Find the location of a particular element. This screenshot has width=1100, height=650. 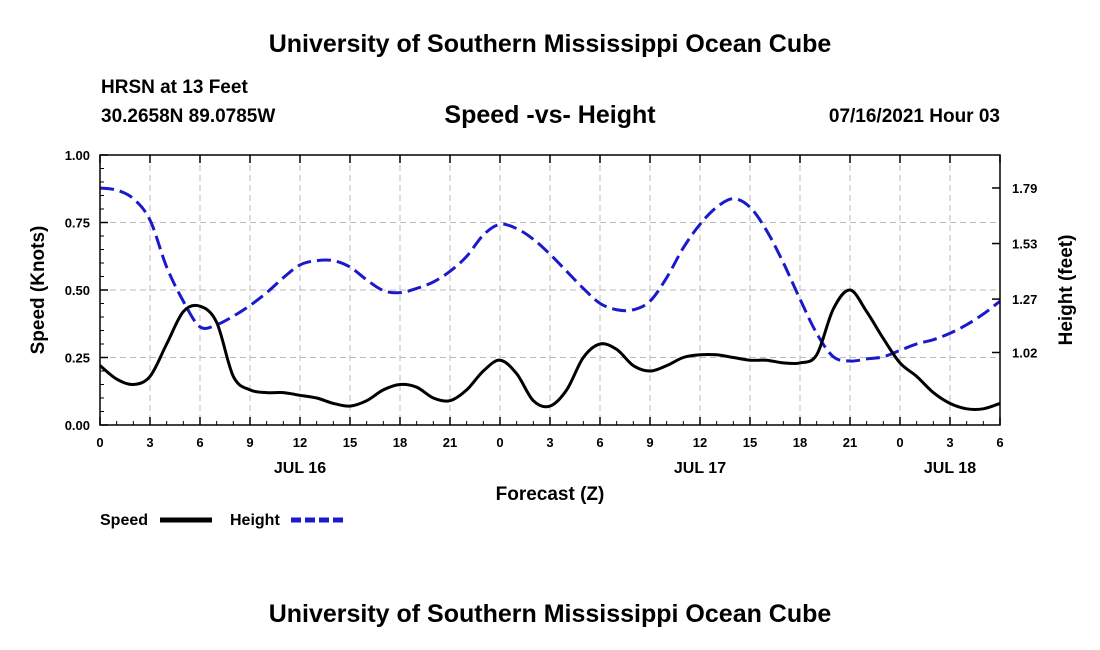

x-day-label: JUL 16 is located at coordinates (300, 468).